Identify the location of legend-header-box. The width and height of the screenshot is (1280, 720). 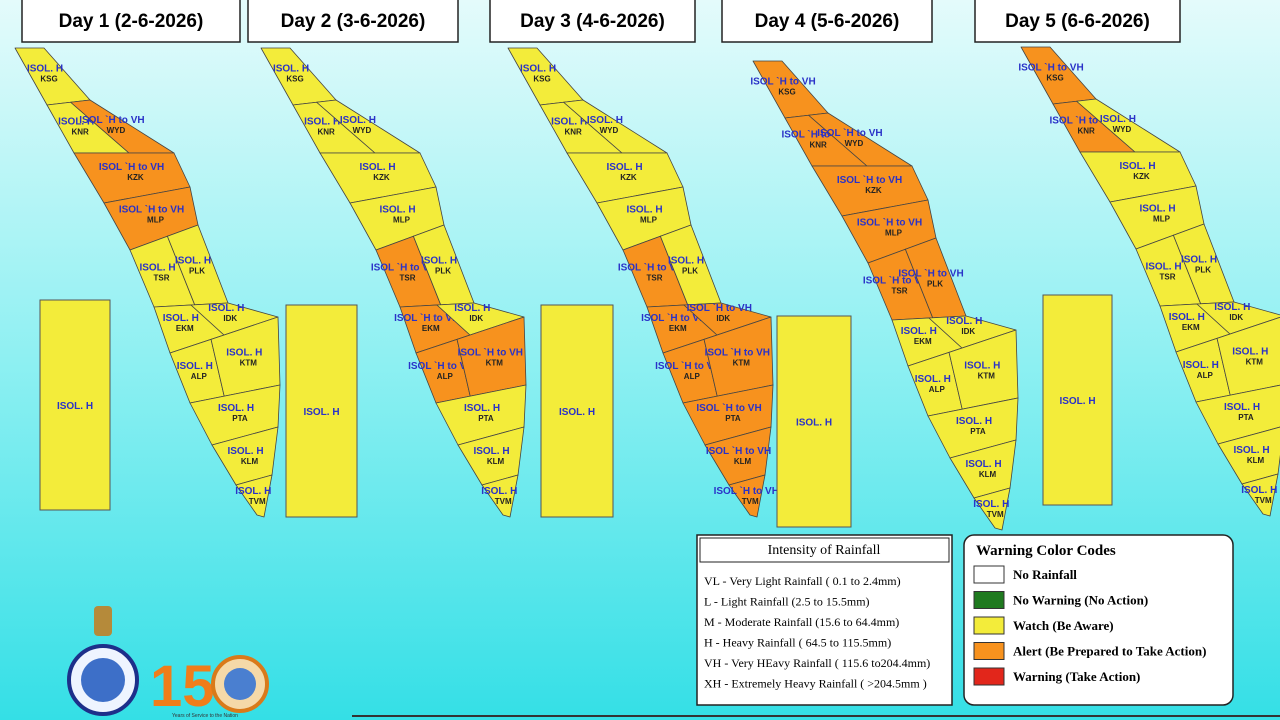
(824, 550).